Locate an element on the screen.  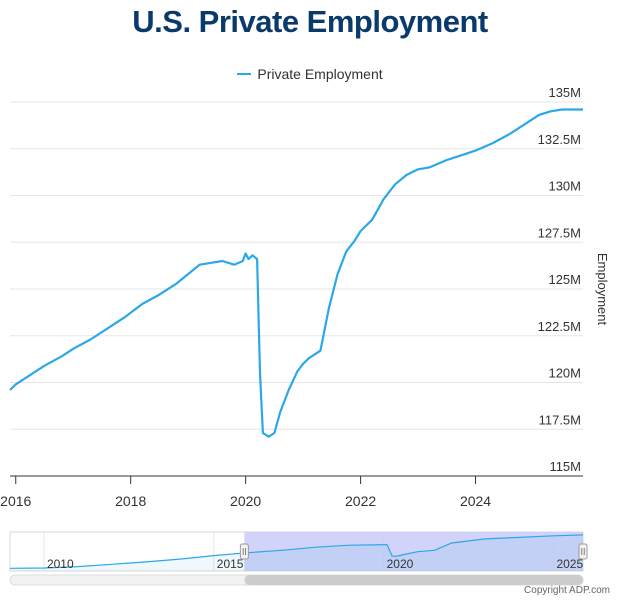
y-tick-label: 127.5M is located at coordinates (559, 232).